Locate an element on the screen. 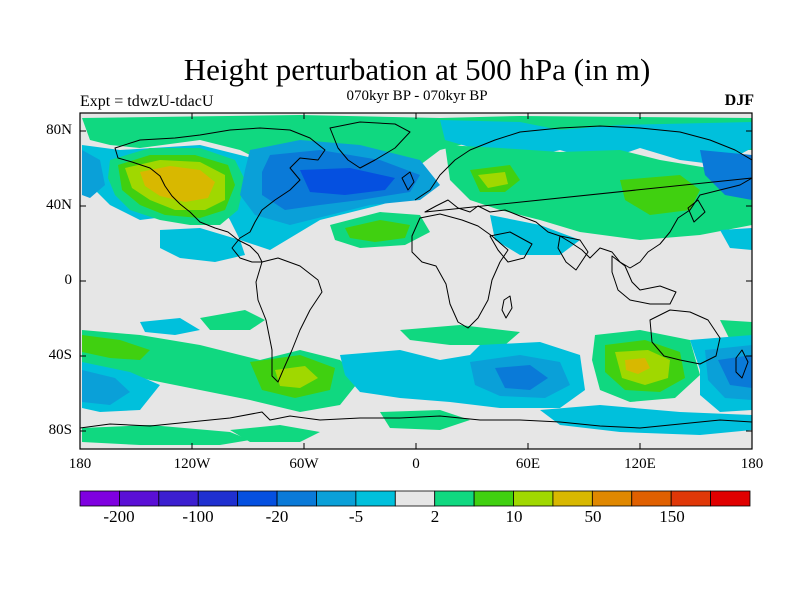 The image size is (800, 600). colorbar-label: 10 is located at coordinates (514, 516).